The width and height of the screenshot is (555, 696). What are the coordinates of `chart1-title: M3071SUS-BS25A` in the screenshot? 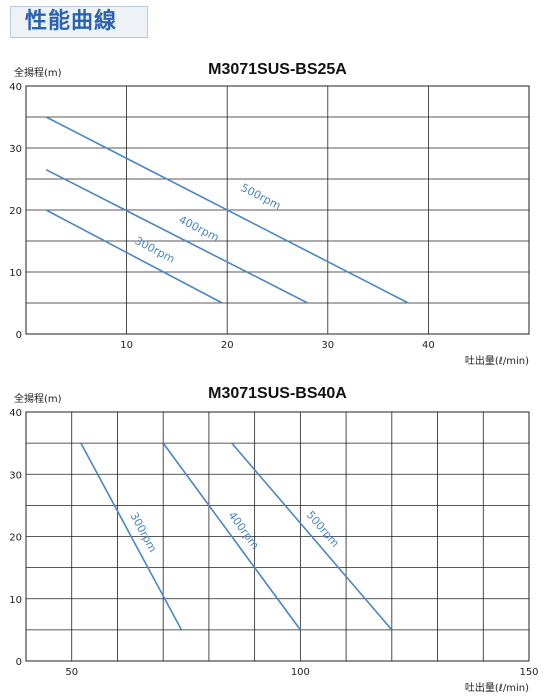 It's located at (277, 69).